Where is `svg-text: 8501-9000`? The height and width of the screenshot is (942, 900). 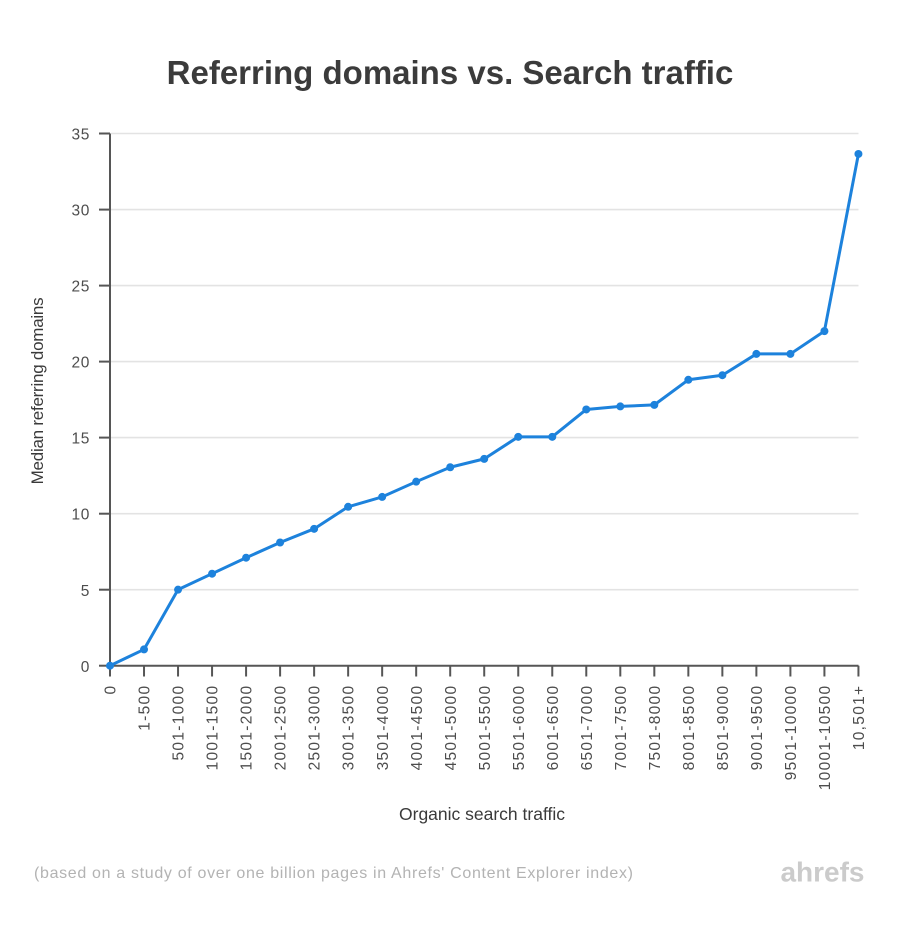
svg-text: 8501-9000 is located at coordinates (723, 728).